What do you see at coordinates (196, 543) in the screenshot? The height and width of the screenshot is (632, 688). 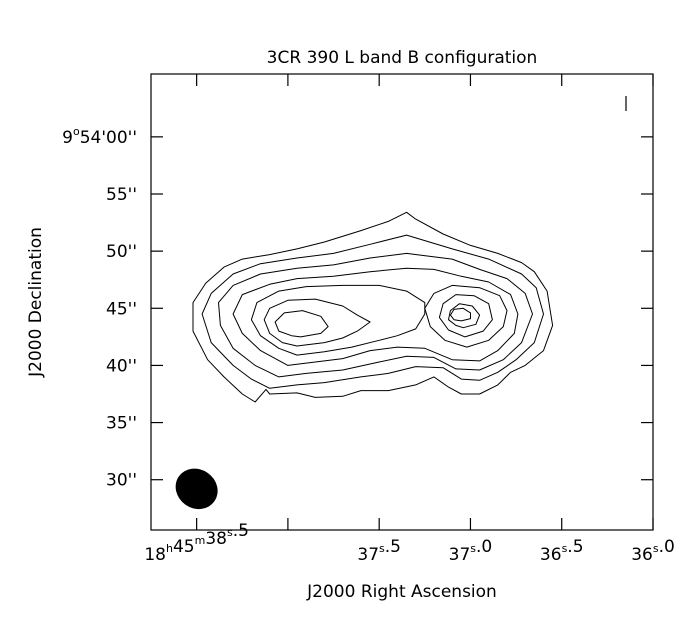 I see `x-tick-label: 18h45m38s.5` at bounding box center [196, 543].